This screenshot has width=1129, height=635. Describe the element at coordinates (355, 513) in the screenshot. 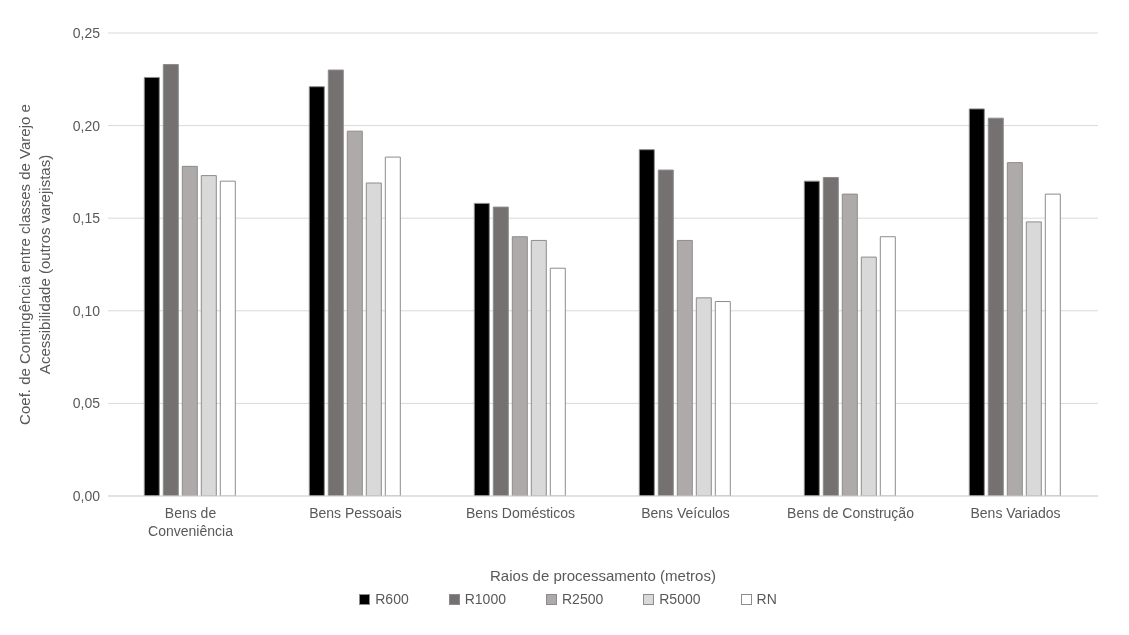

I see `x-tick-label: Bens Pessoais` at that location.